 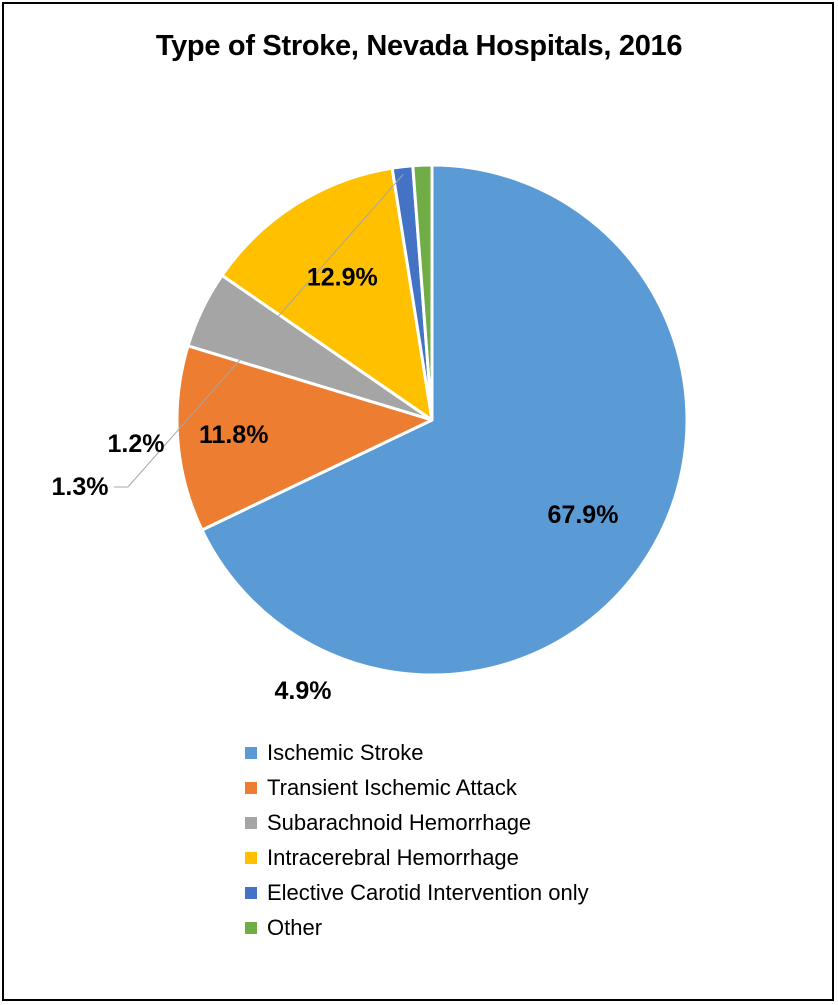 I want to click on legend-label: Other, so click(x=295, y=927).